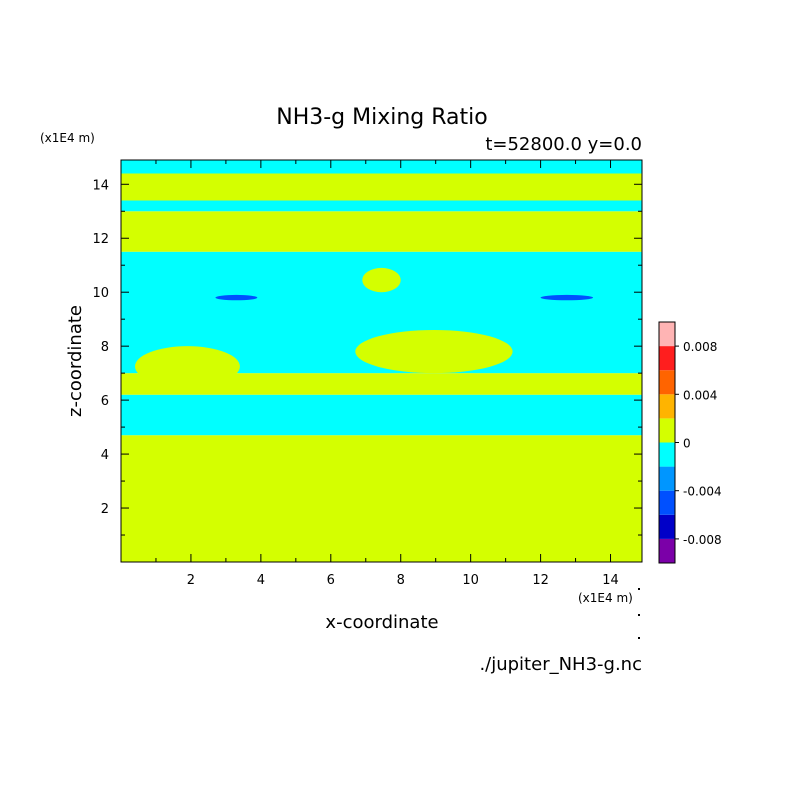 The height and width of the screenshot is (804, 804). What do you see at coordinates (381, 622) in the screenshot?
I see `x-axis-label: x-coordinate` at bounding box center [381, 622].